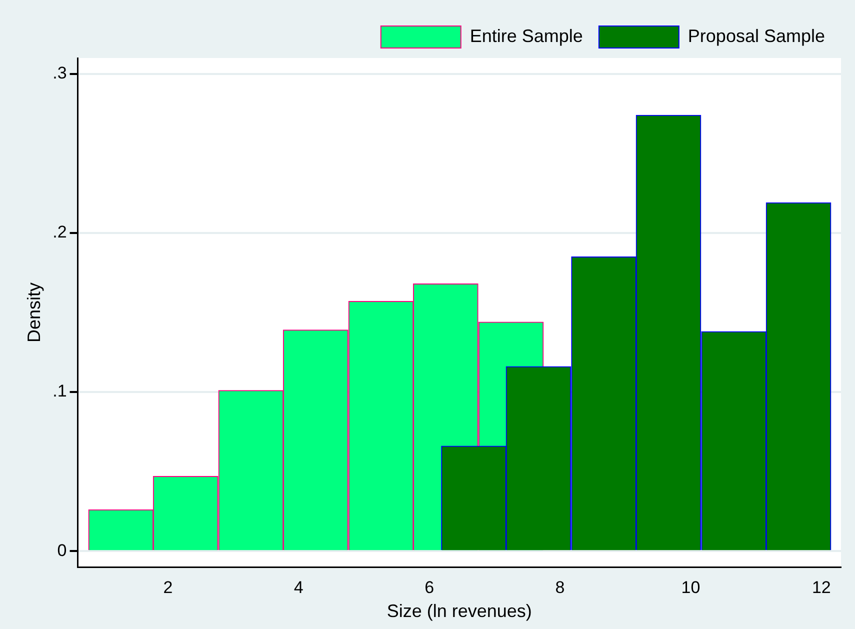 This screenshot has height=629, width=855. I want to click on x-tick-label: 6, so click(429, 587).